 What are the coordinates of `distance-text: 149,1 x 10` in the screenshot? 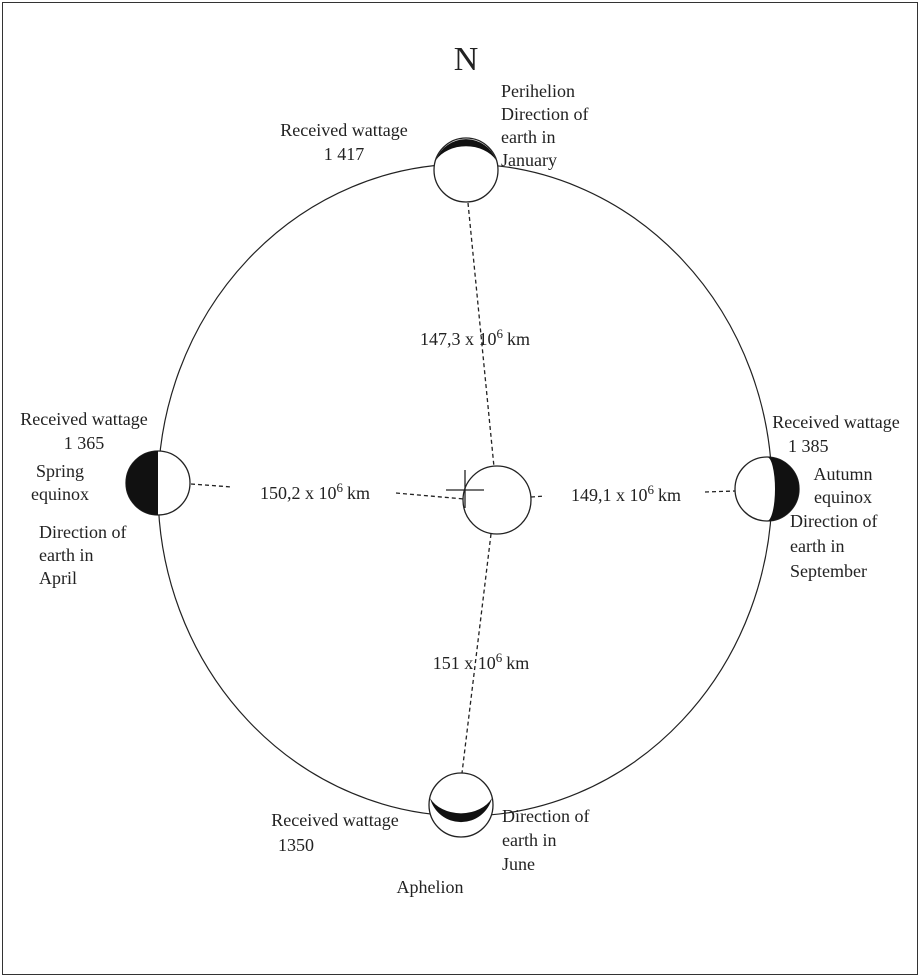 It's located at (609, 495).